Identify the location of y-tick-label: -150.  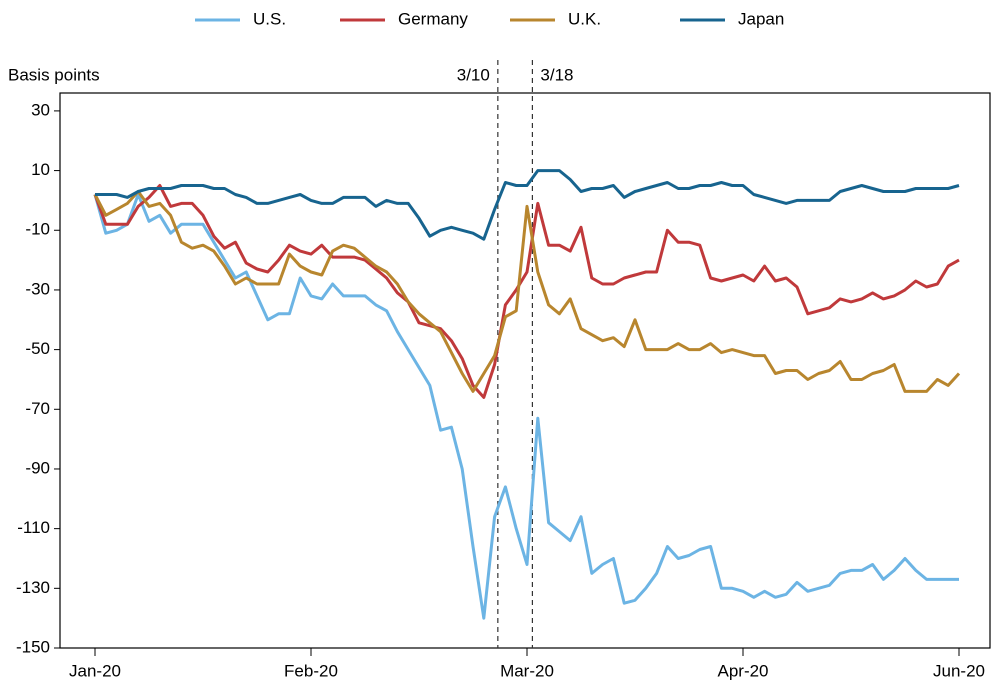
(33, 646).